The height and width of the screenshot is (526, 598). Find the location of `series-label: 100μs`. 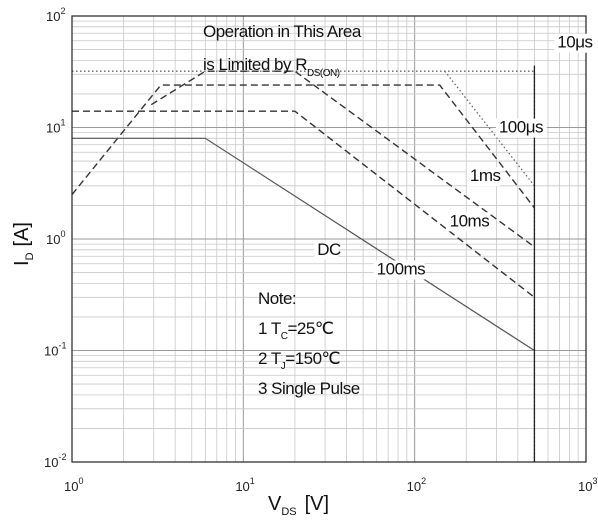

series-label: 100μs is located at coordinates (521, 127).